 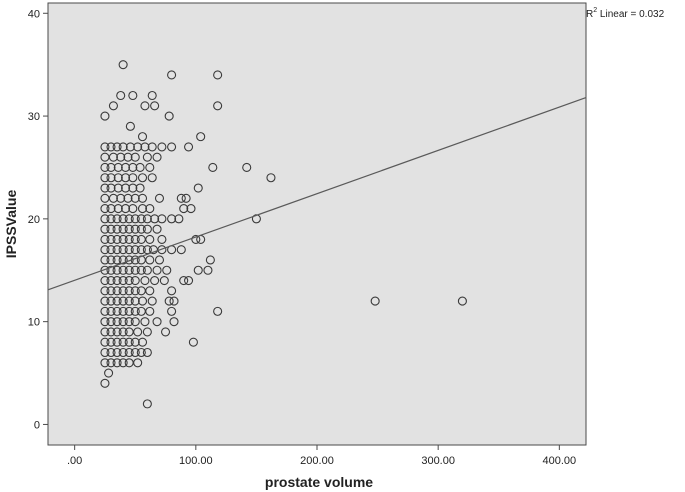 I want to click on x-axis: .00 100.00 200.00 300.00 400.00, so click(x=321, y=456).